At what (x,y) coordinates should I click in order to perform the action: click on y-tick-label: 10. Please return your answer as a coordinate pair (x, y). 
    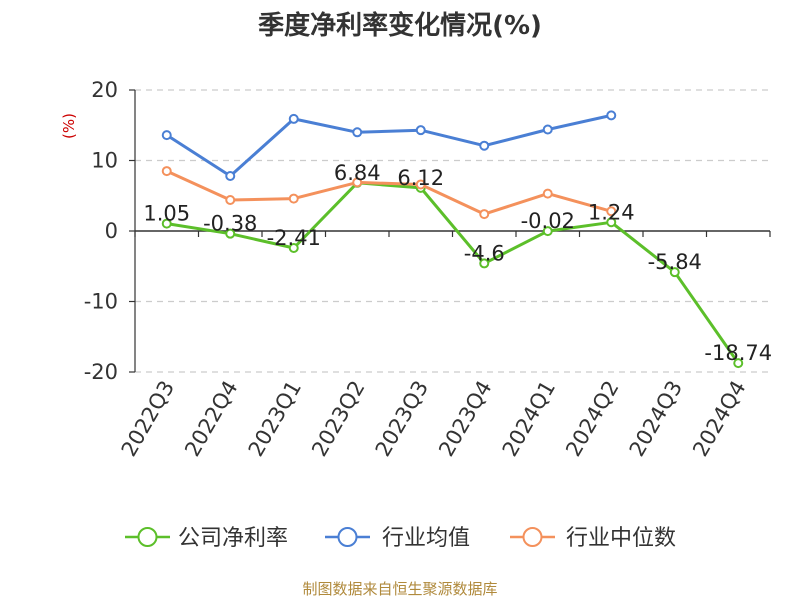
    Looking at the image, I should click on (104, 161).